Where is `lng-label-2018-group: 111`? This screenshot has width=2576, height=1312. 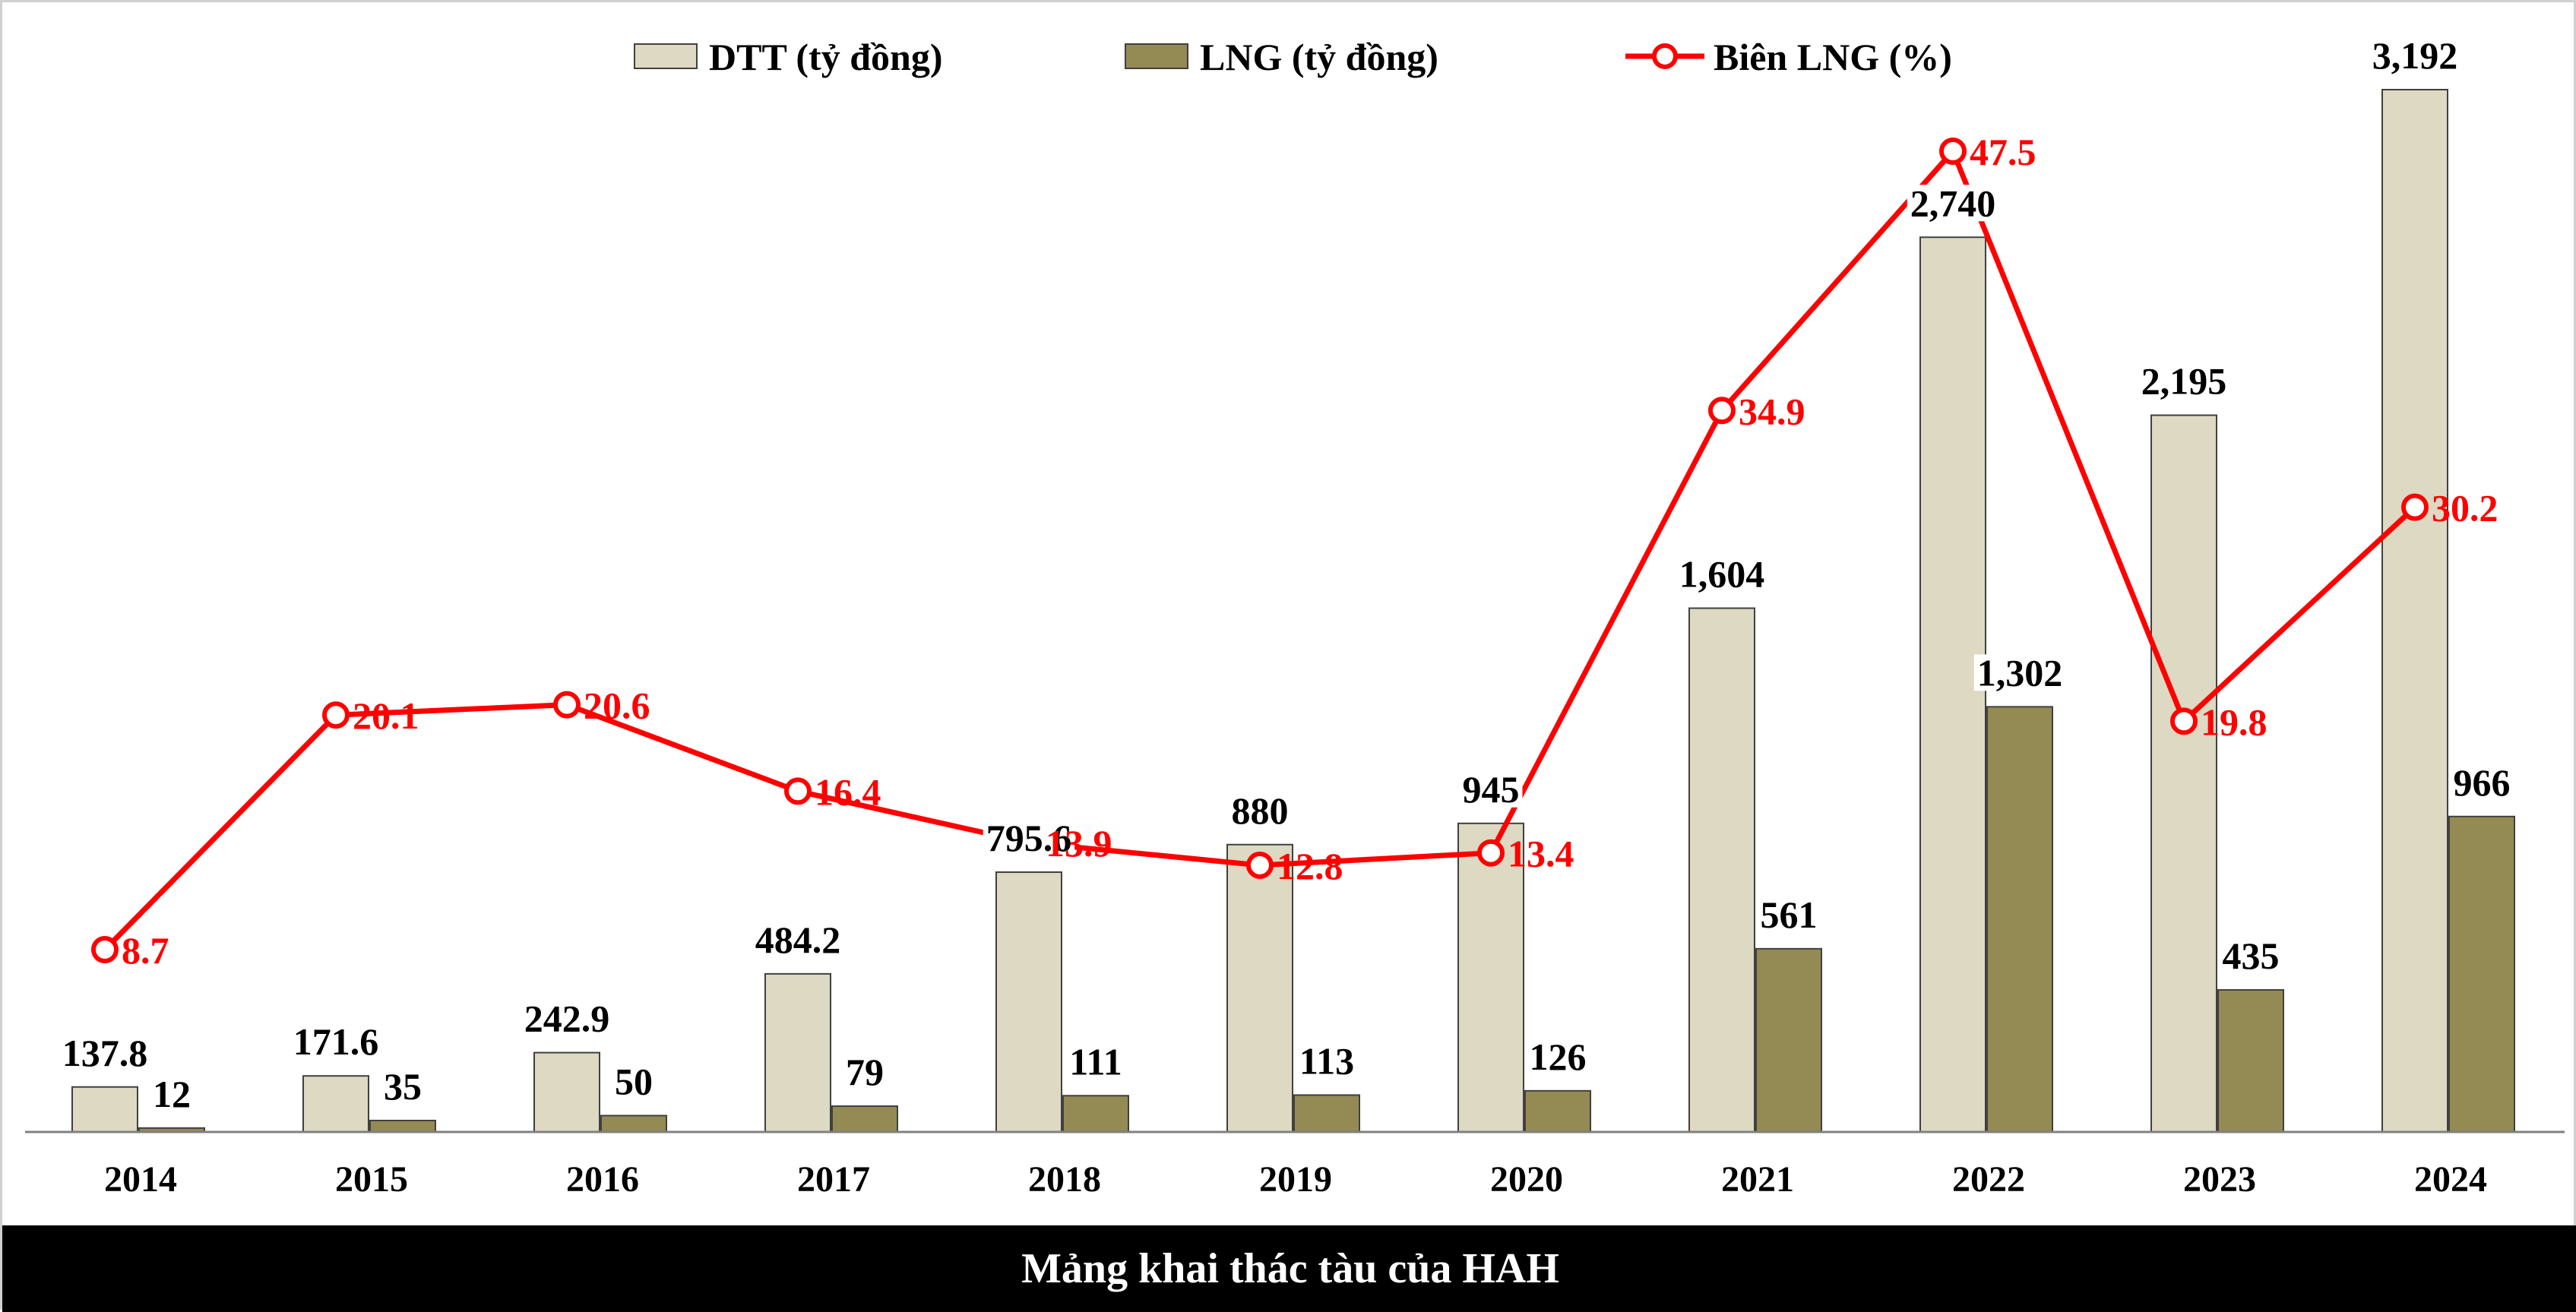 lng-label-2018-group: 111 is located at coordinates (1095, 1062).